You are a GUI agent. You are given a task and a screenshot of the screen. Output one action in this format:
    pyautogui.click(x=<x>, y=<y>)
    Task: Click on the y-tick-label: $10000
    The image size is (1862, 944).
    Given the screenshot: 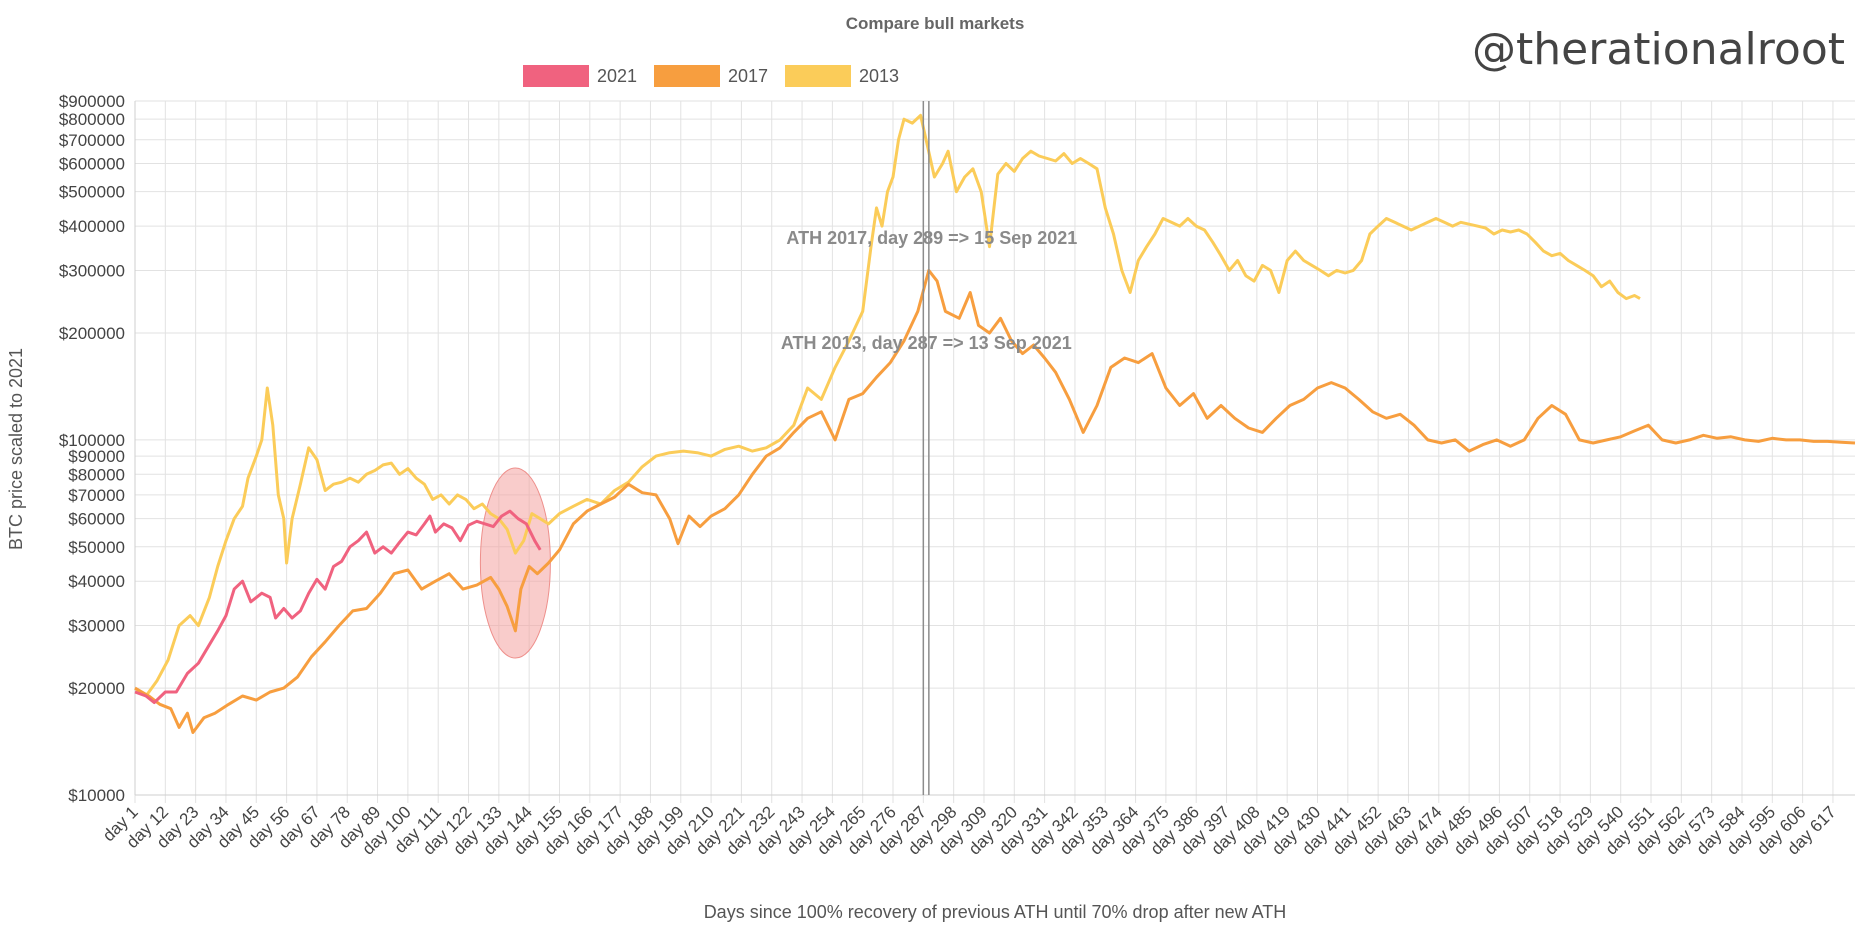 What is the action you would take?
    pyautogui.click(x=96, y=795)
    